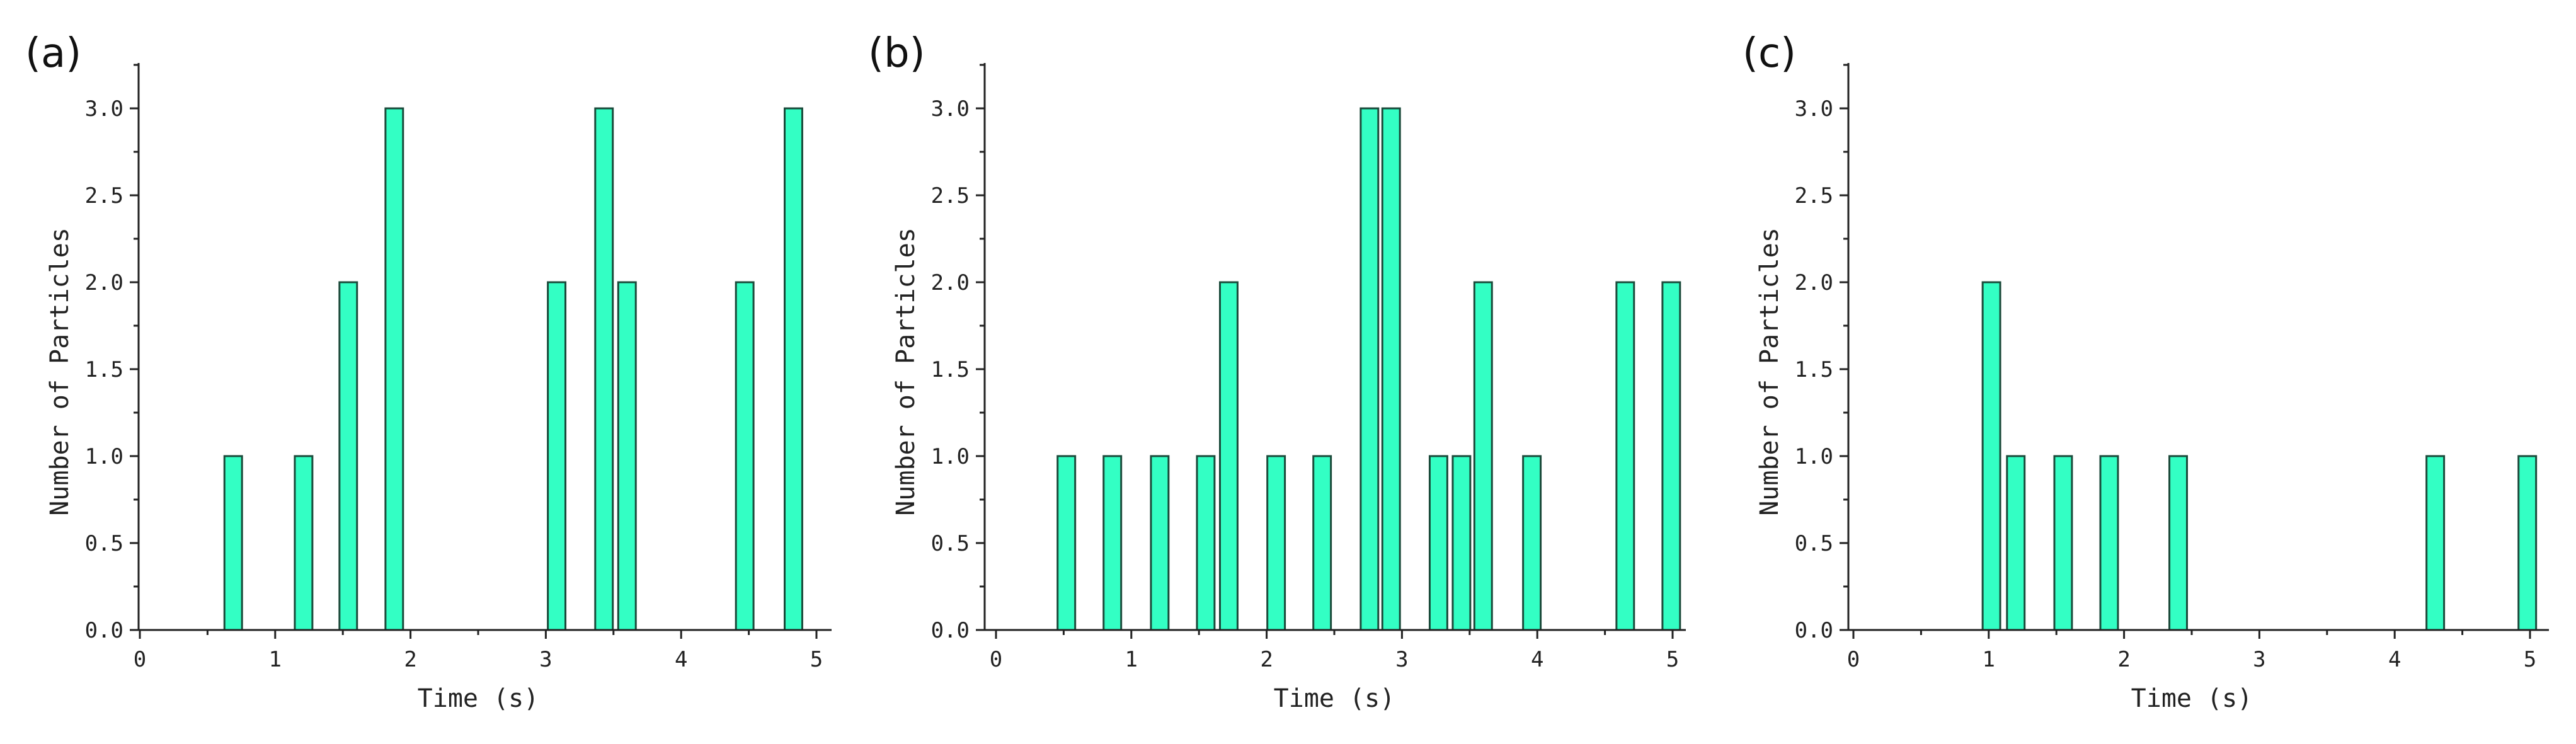  Describe the element at coordinates (1770, 53) in the screenshot. I see `panel-label: (c)` at that location.